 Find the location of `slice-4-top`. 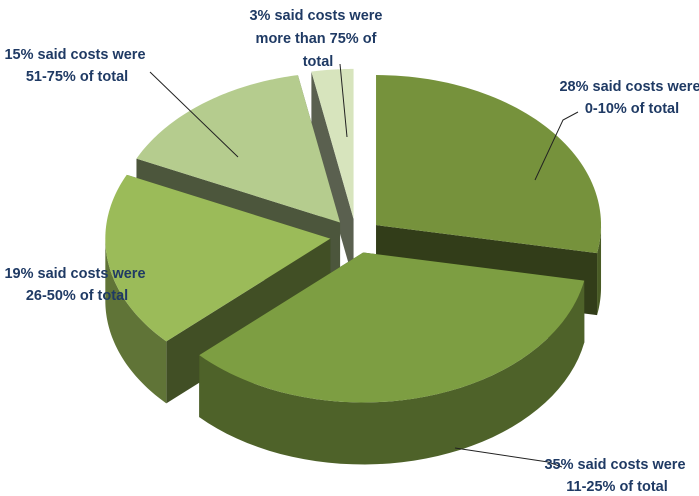

slice-4-top is located at coordinates (332, 143).